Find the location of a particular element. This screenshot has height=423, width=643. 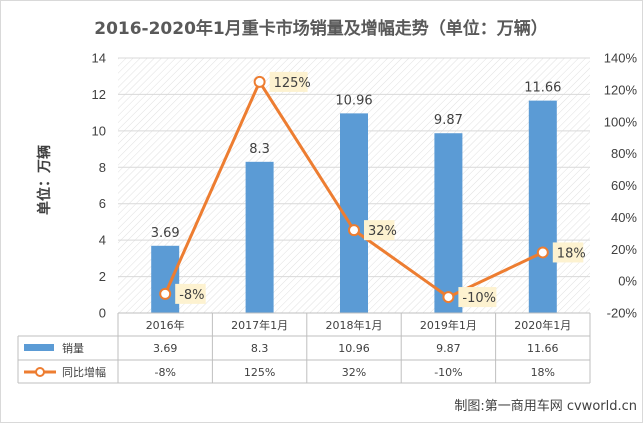

y-tick-label: 14 is located at coordinates (99, 58).